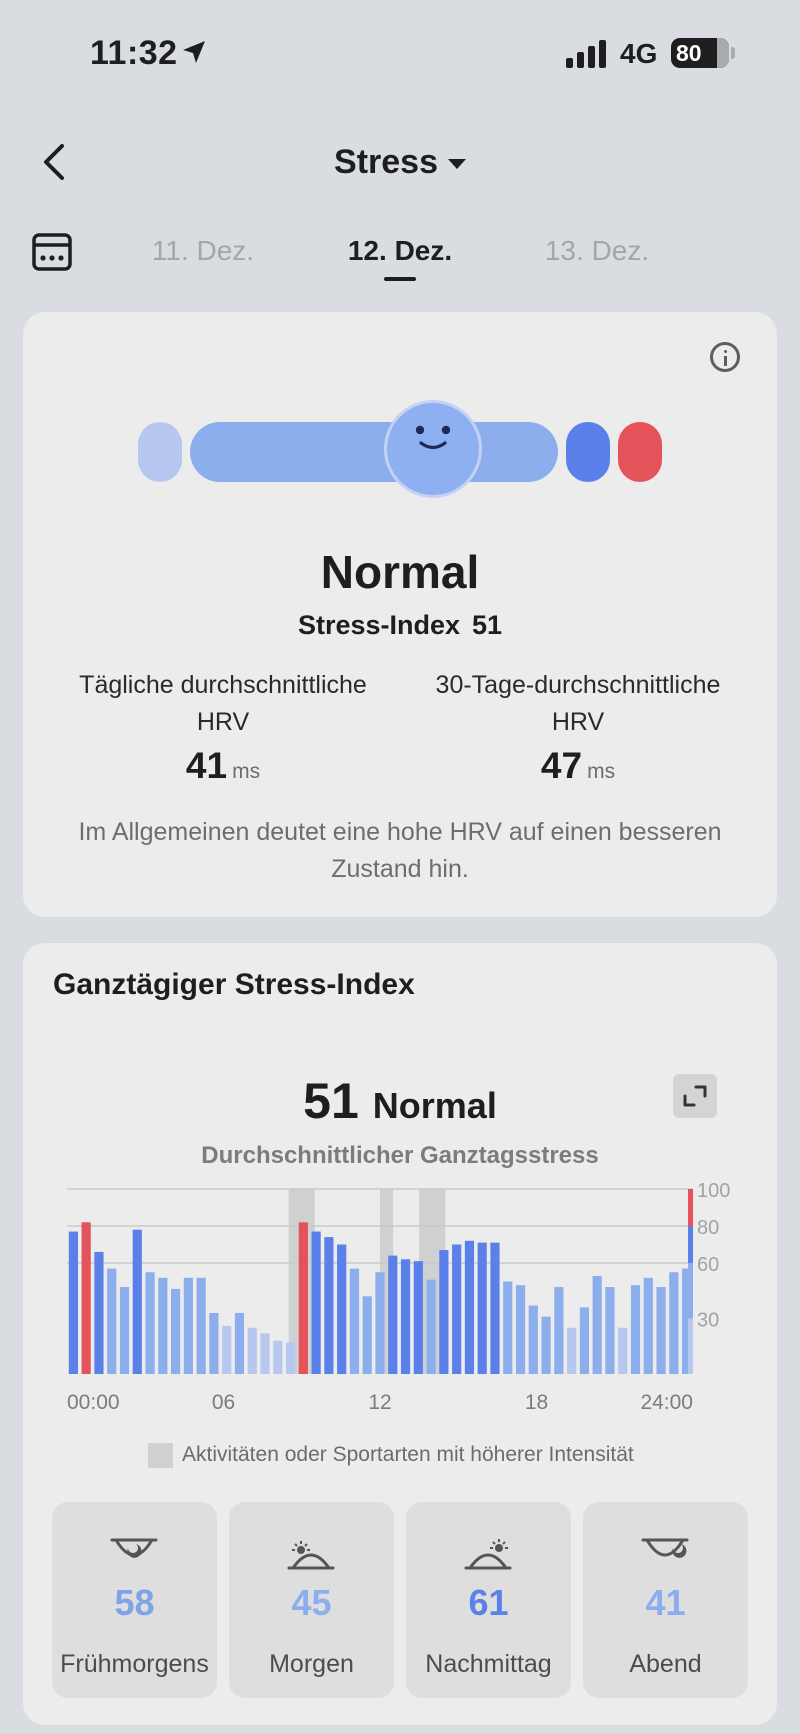  I want to click on page-title: Stress, so click(400, 162).